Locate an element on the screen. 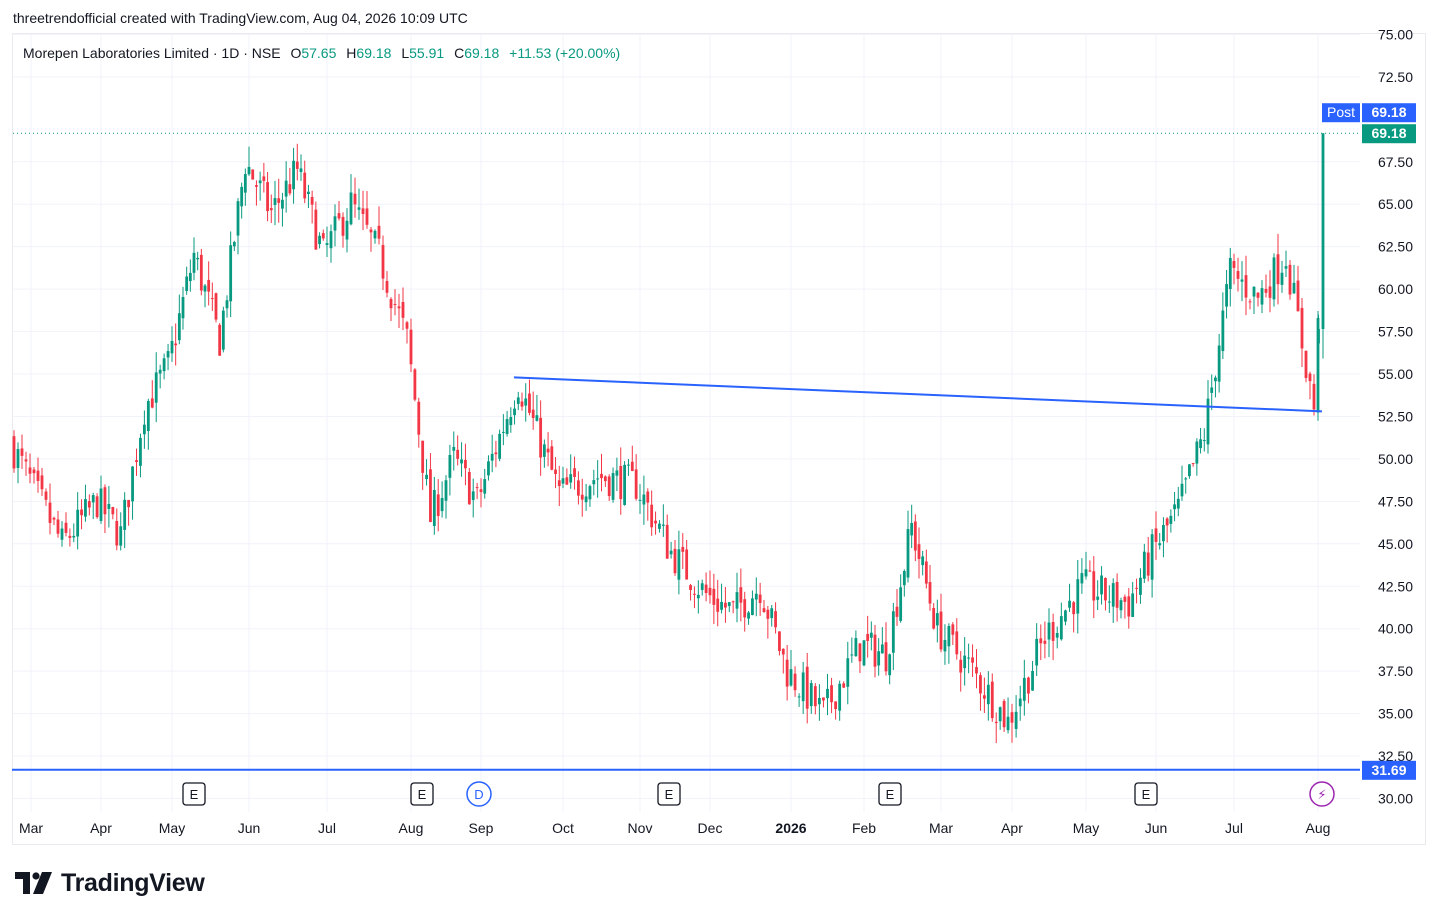 The height and width of the screenshot is (920, 1439). close-value: 69.18 is located at coordinates (482, 53).